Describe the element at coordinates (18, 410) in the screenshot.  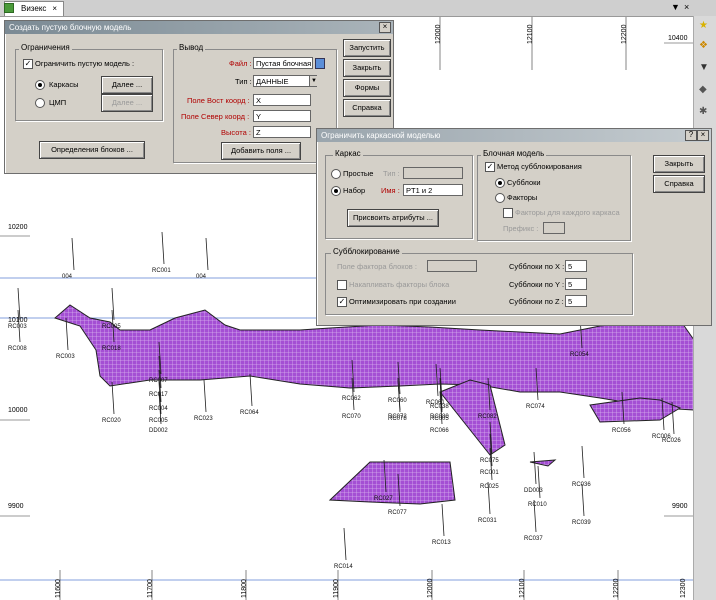
I see `y-axis-label-10000: 10000` at that location.